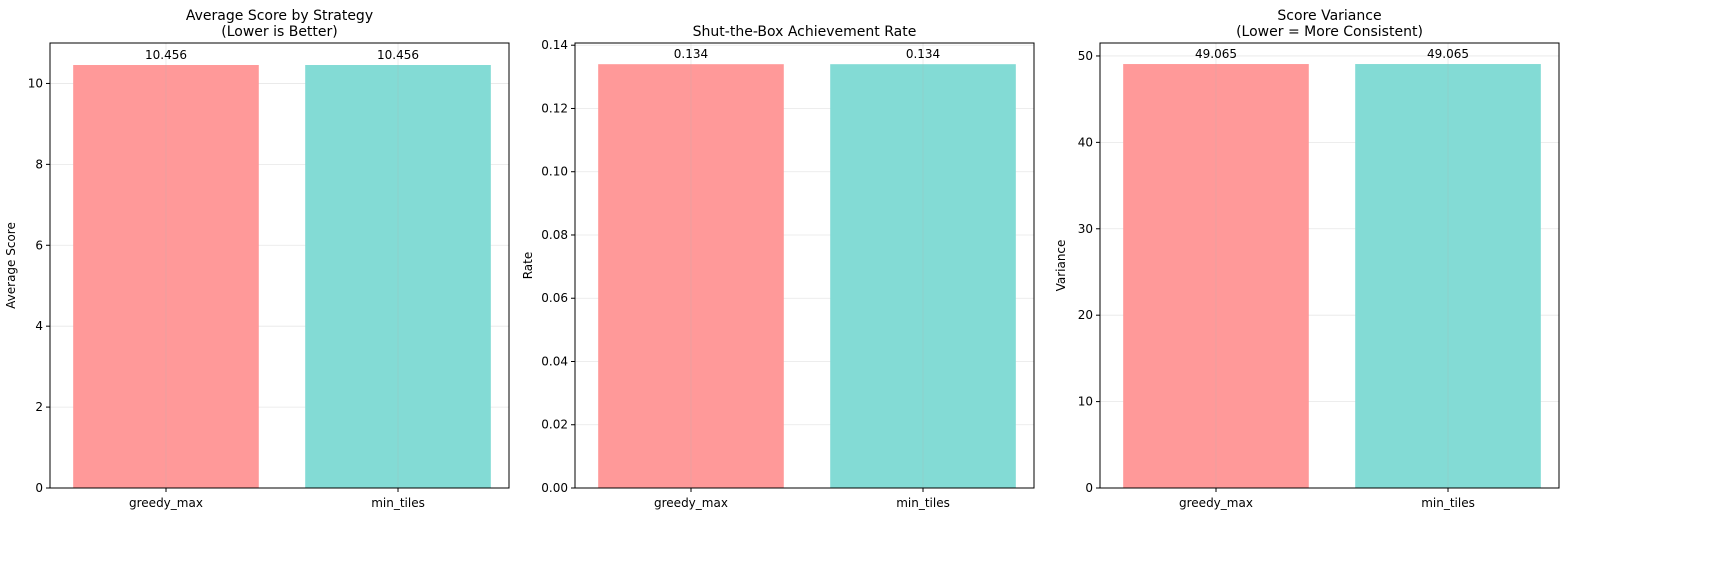 The image size is (1718, 566). Describe the element at coordinates (39, 326) in the screenshot. I see `y-tick-label: 4` at that location.